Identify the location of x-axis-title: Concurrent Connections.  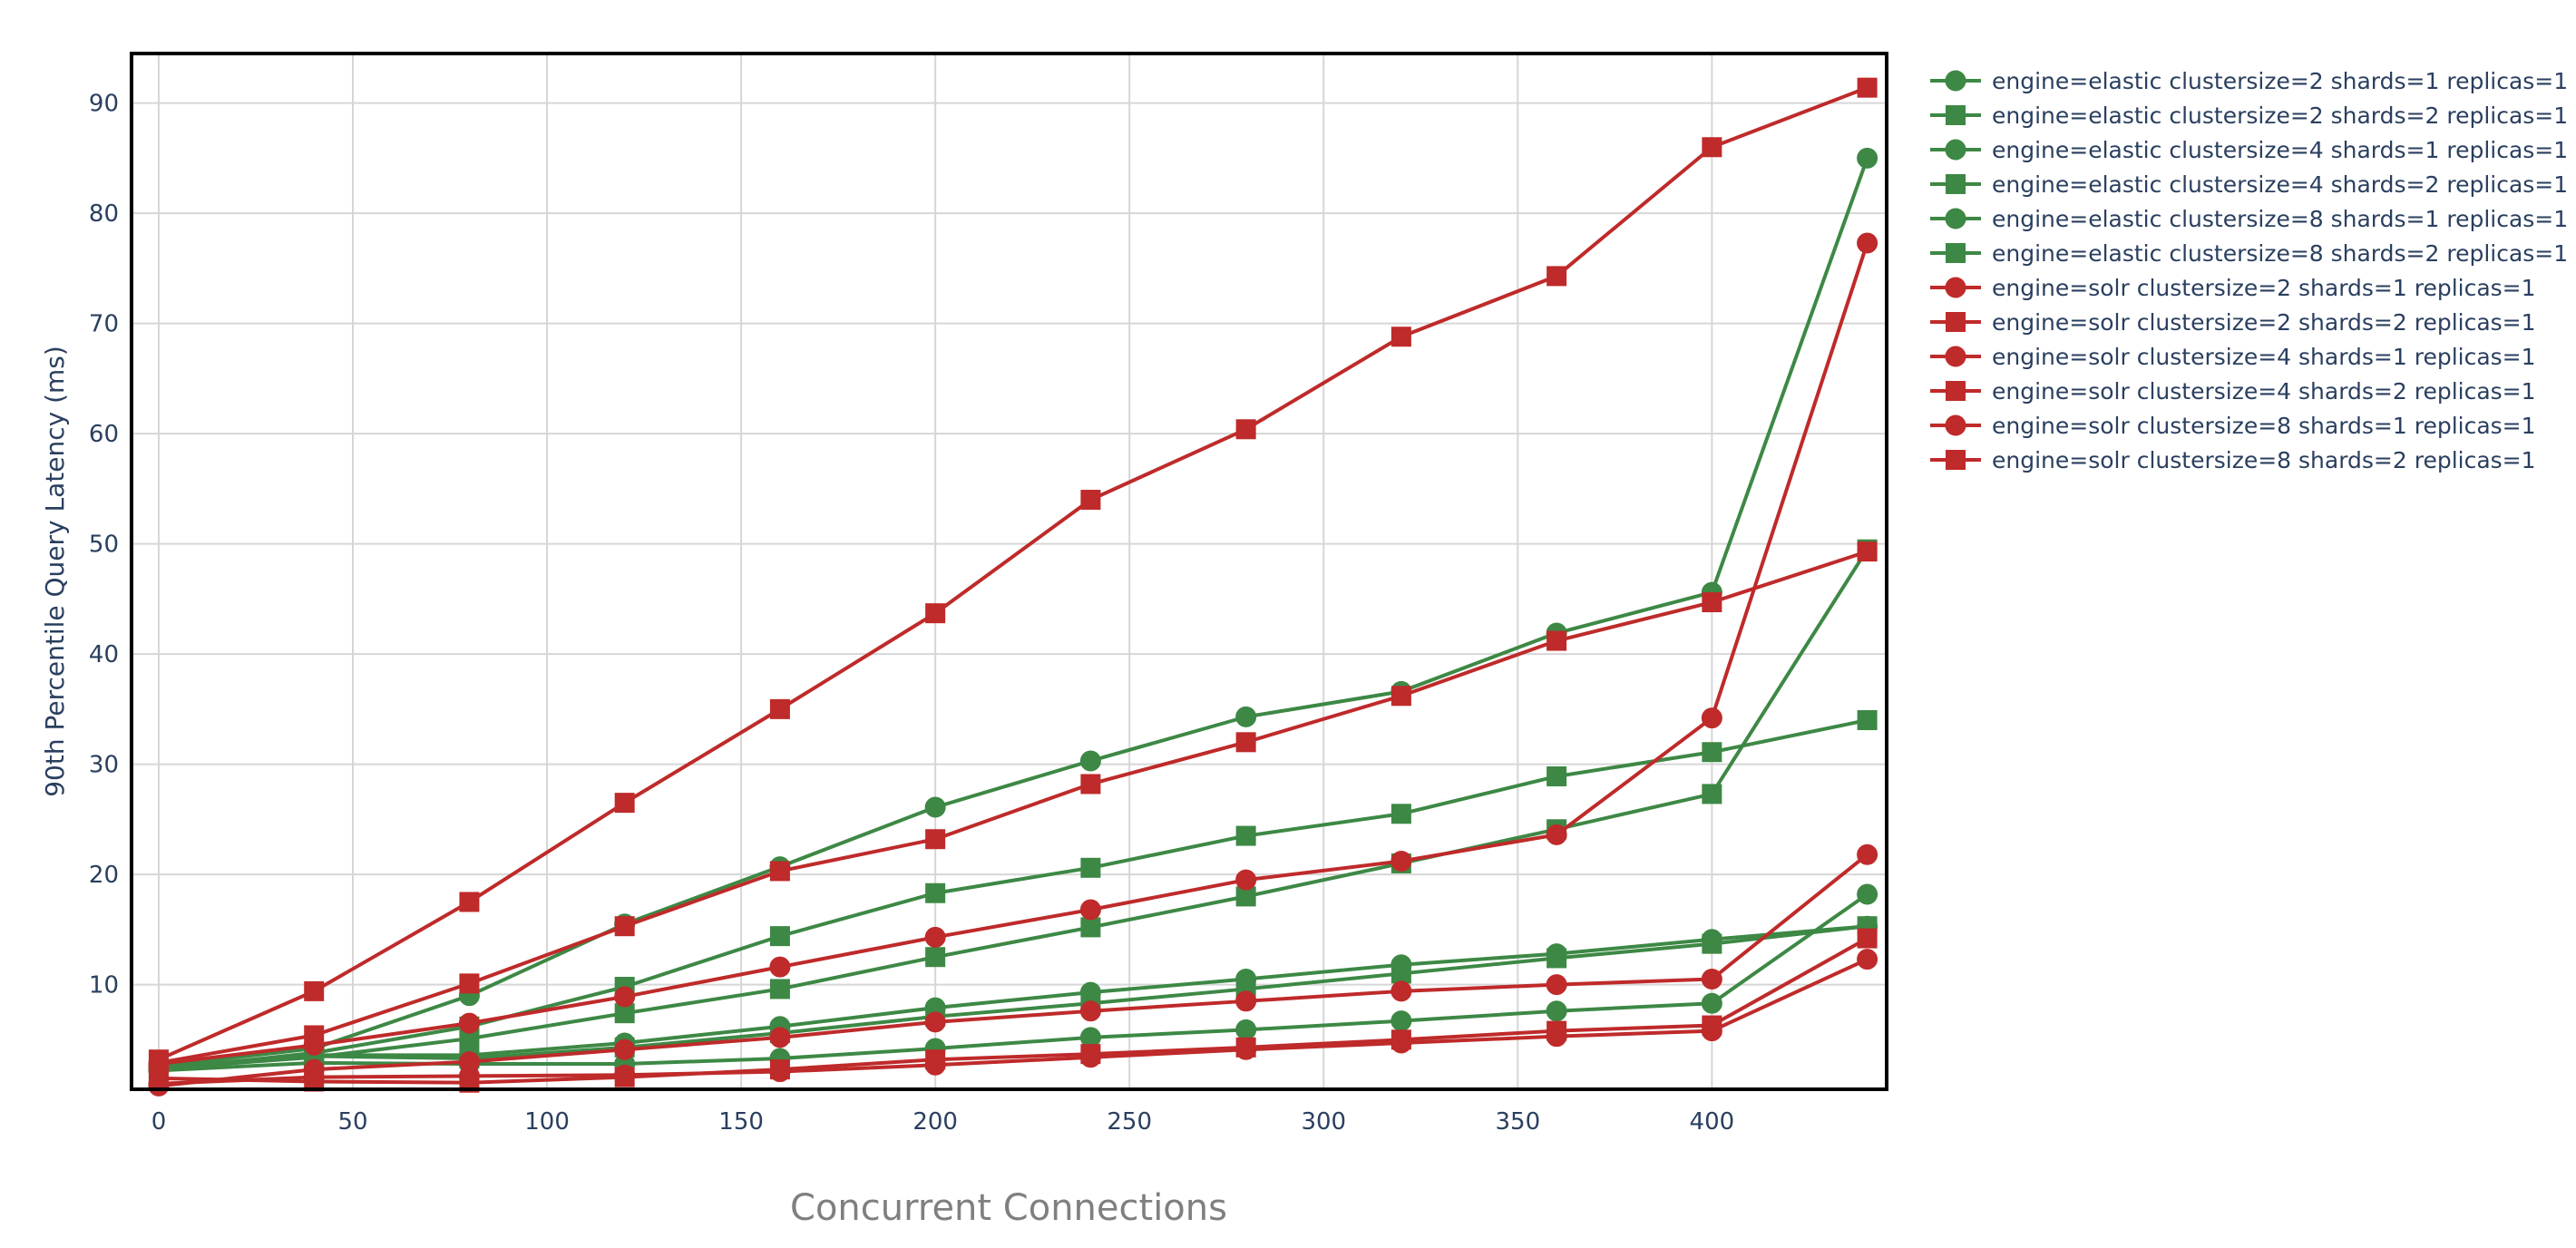
(1008, 1208).